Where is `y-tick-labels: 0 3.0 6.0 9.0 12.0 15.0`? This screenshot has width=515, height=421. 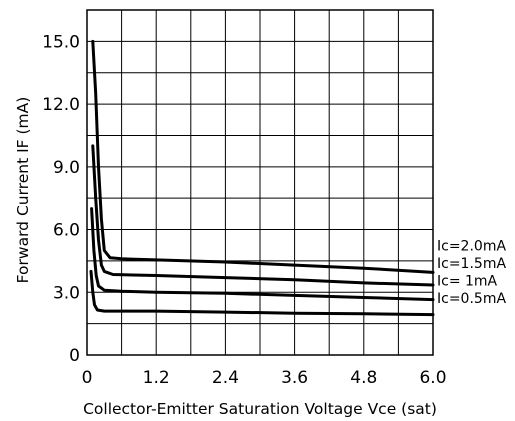 y-tick-labels: 0 3.0 6.0 9.0 12.0 15.0 is located at coordinates (61, 199).